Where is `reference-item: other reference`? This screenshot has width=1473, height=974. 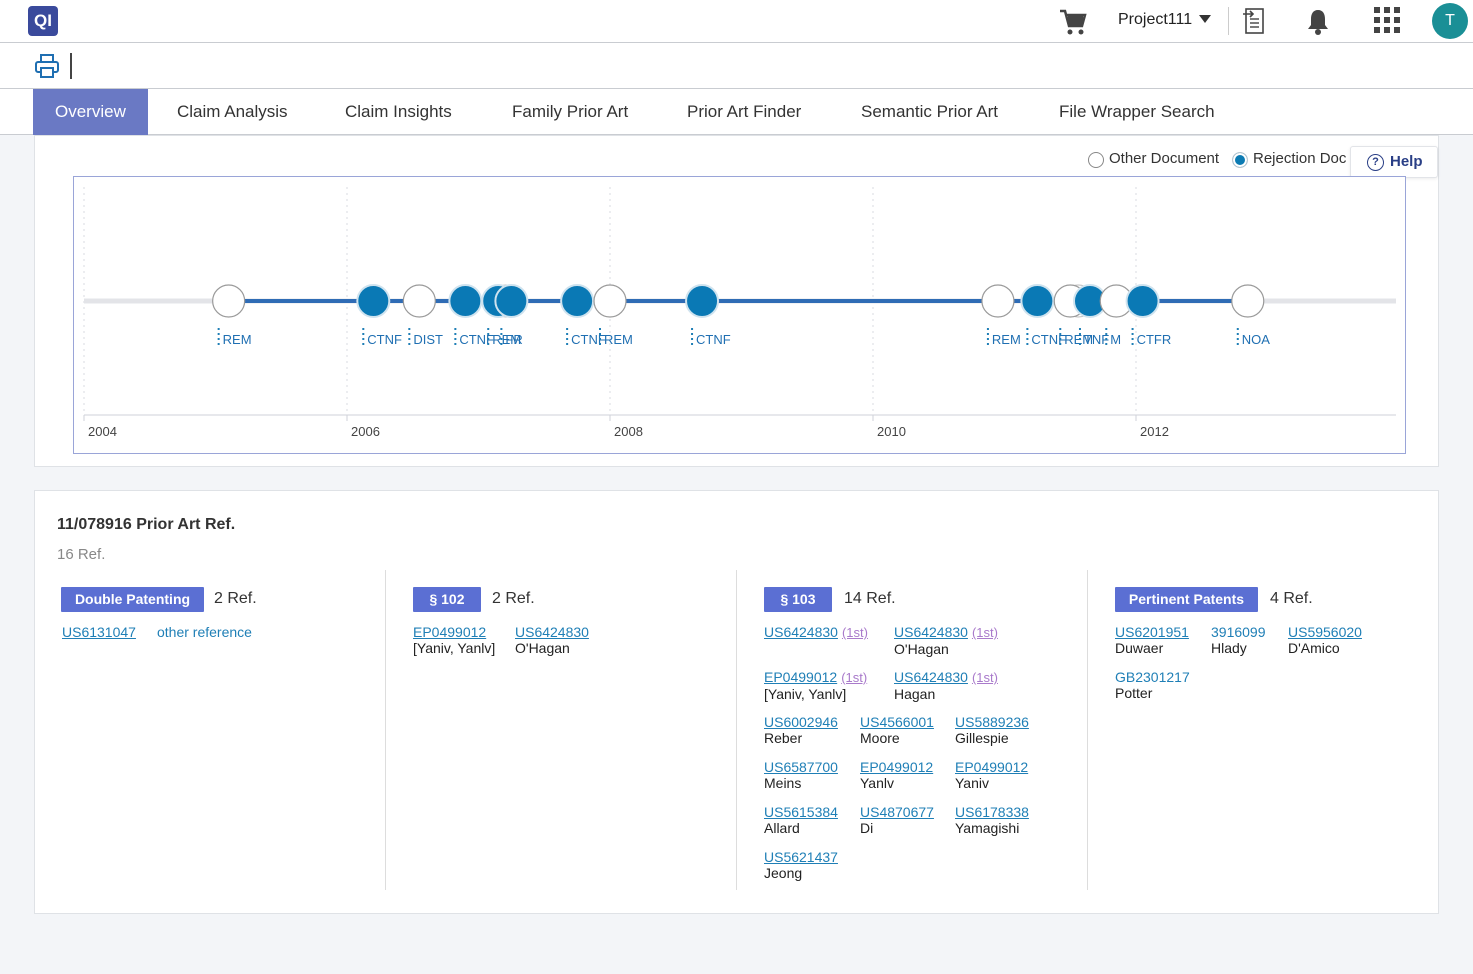
reference-item: other reference is located at coordinates (204, 632).